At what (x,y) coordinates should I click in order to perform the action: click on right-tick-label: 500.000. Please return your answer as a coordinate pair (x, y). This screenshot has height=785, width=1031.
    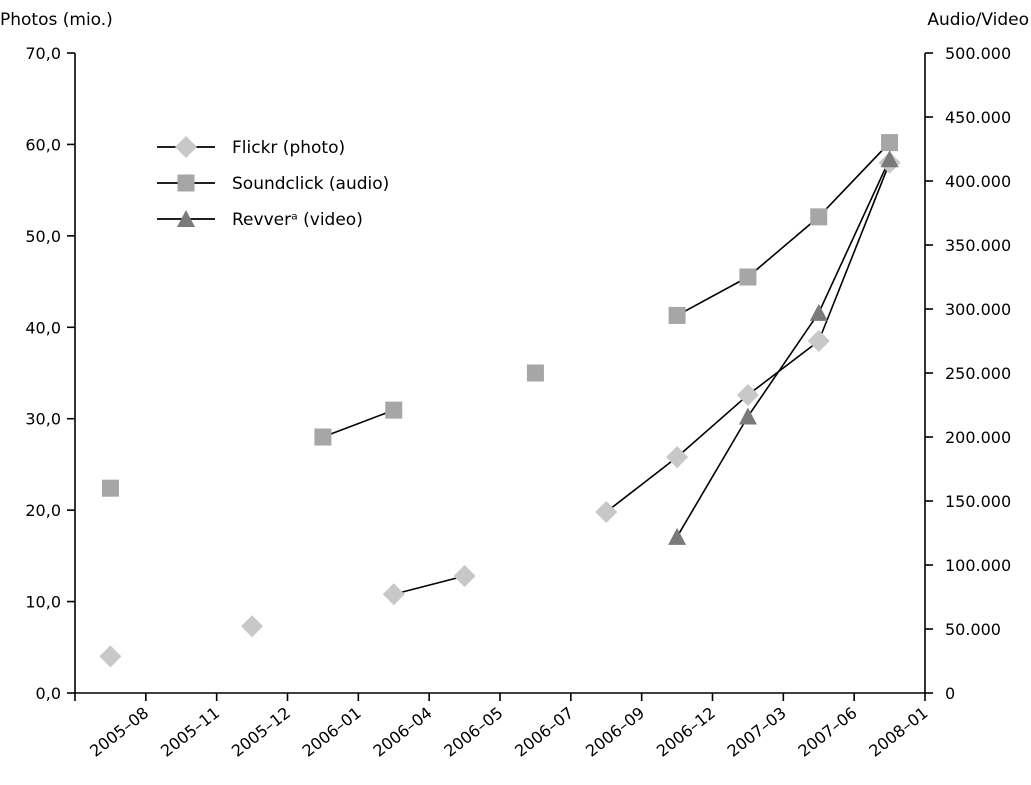
    Looking at the image, I should click on (978, 53).